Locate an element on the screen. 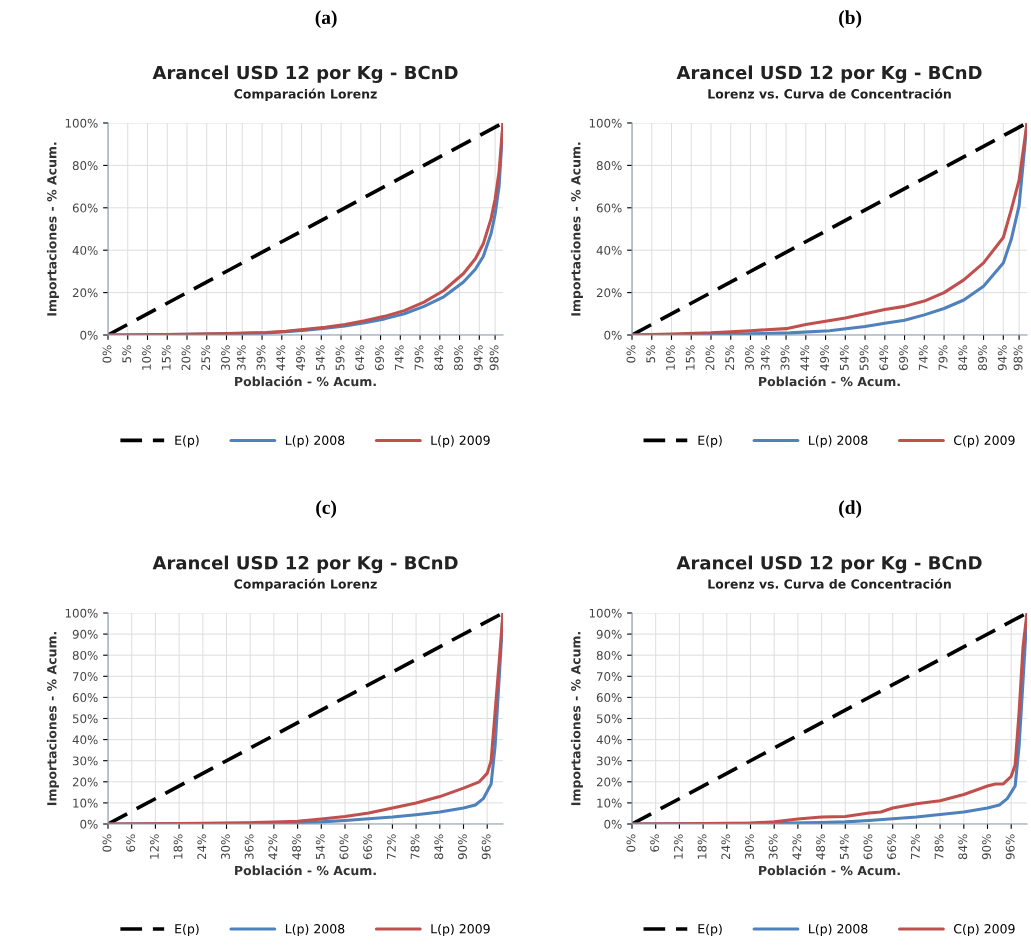  x-tick-label: 10% is located at coordinates (146, 357).